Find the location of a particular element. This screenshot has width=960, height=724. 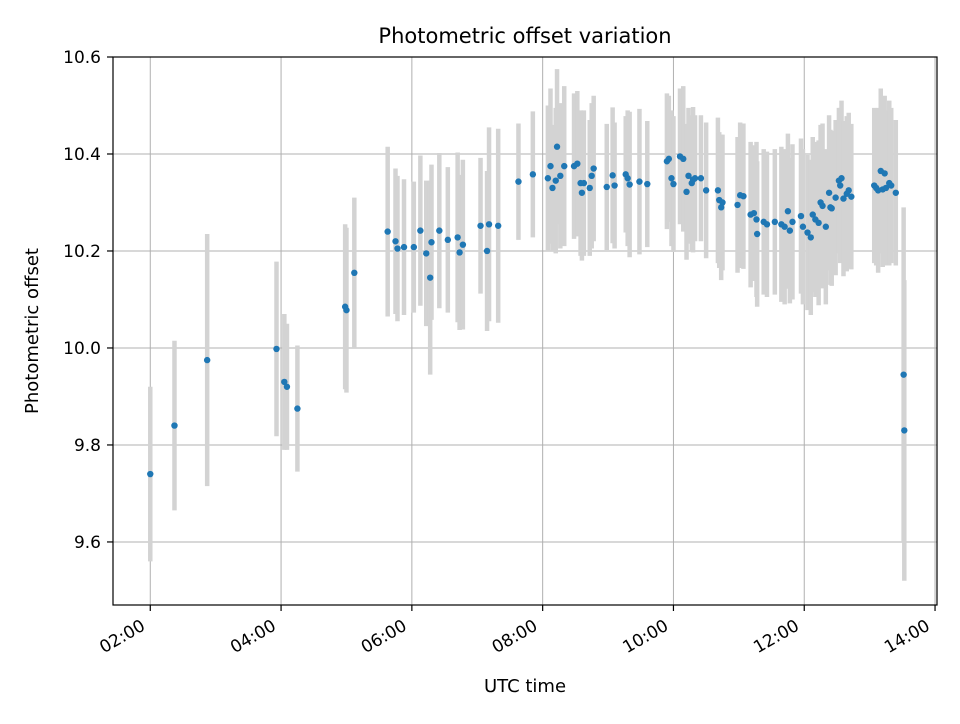

x-tick-label: 12:00 is located at coordinates (776, 637).